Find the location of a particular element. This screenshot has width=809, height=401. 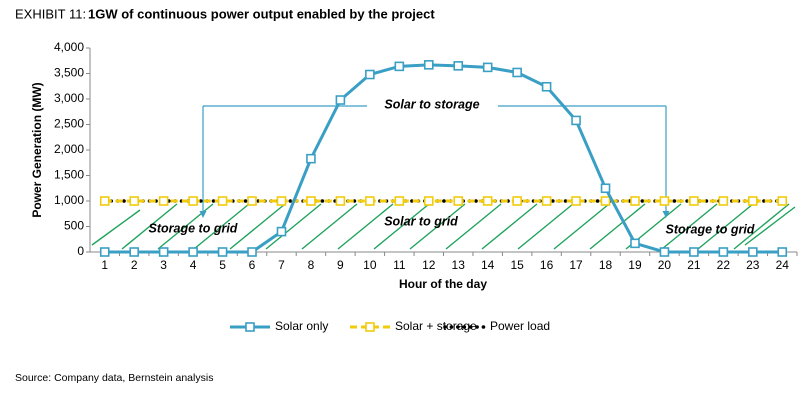

x-tick-label: 4 is located at coordinates (193, 265).